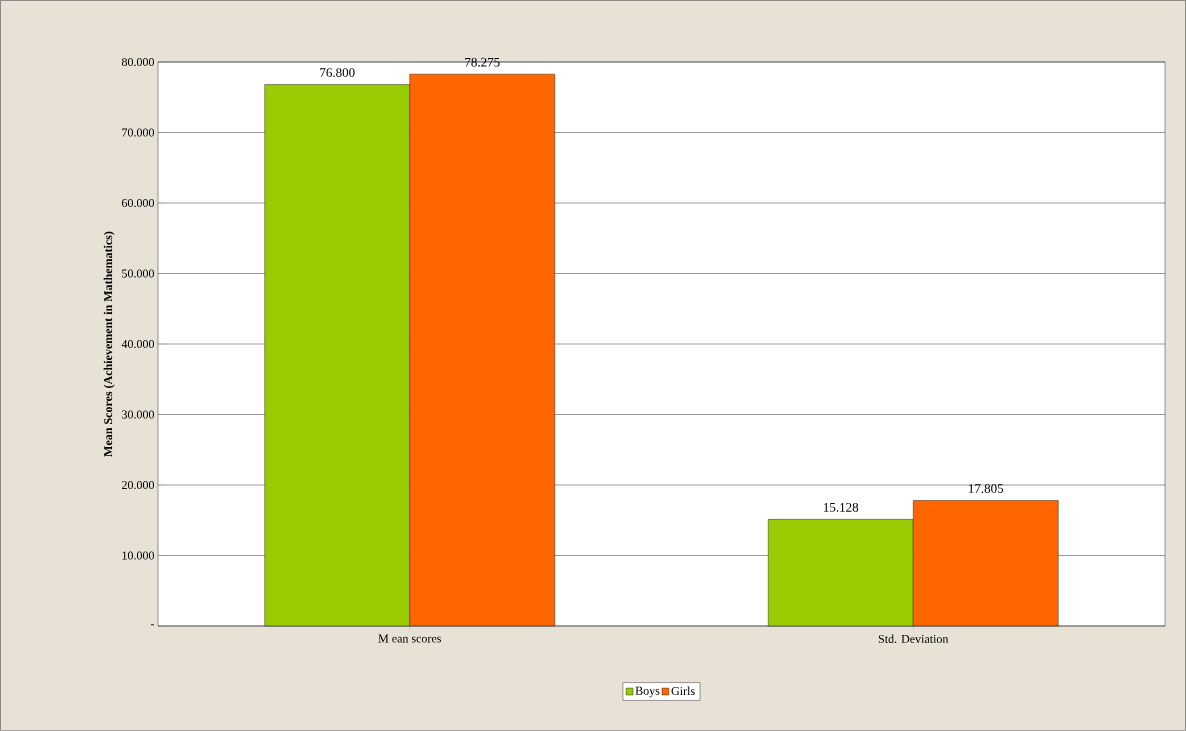  I want to click on y-tick-label: 70.000, so click(138, 132).